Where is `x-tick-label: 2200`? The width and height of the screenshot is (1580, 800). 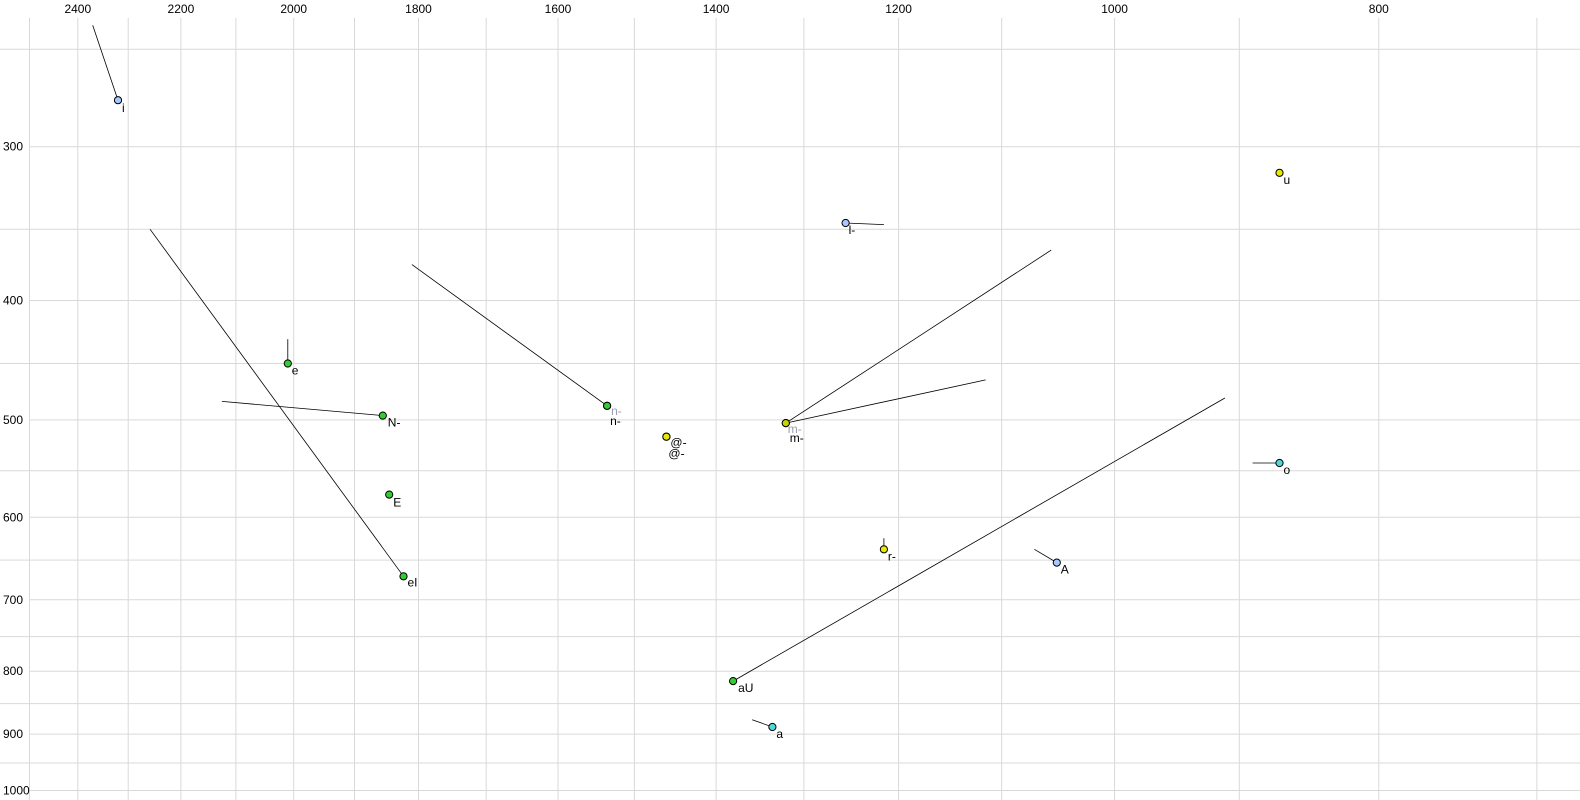
x-tick-label: 2200 is located at coordinates (181, 9).